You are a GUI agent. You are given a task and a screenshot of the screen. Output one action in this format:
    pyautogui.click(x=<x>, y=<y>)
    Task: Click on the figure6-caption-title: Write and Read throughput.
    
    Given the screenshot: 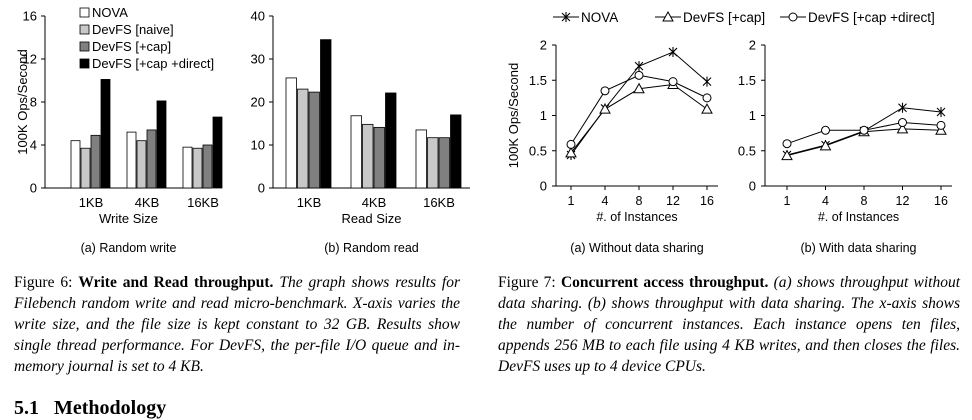 What is the action you would take?
    pyautogui.click(x=176, y=282)
    